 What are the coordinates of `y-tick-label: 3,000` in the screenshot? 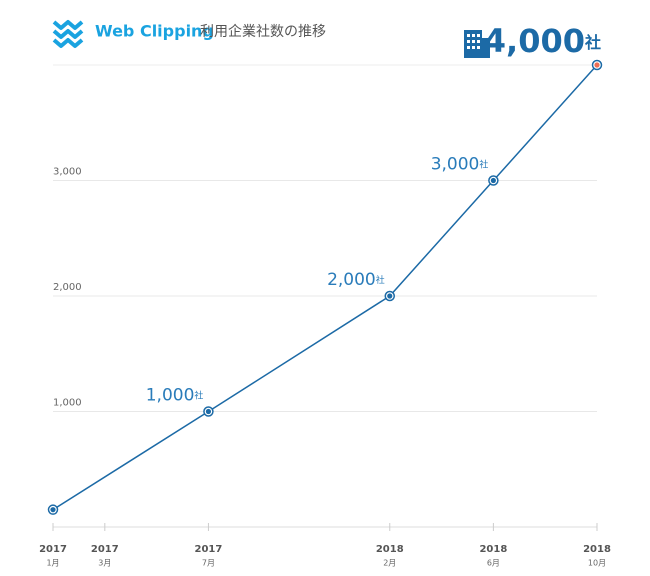 It's located at (67, 172).